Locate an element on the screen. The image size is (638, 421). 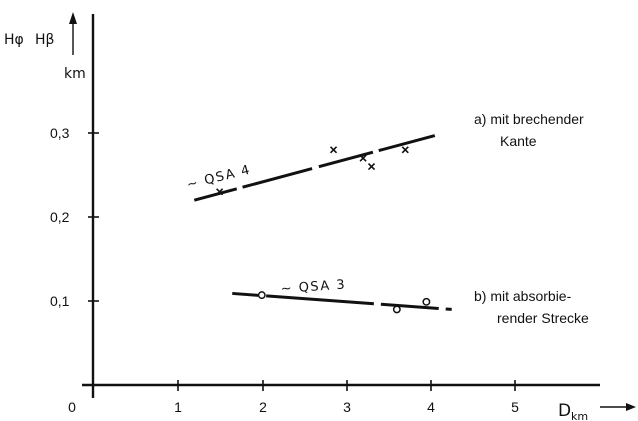
y-axis-arrow-icon is located at coordinates (73, 18).